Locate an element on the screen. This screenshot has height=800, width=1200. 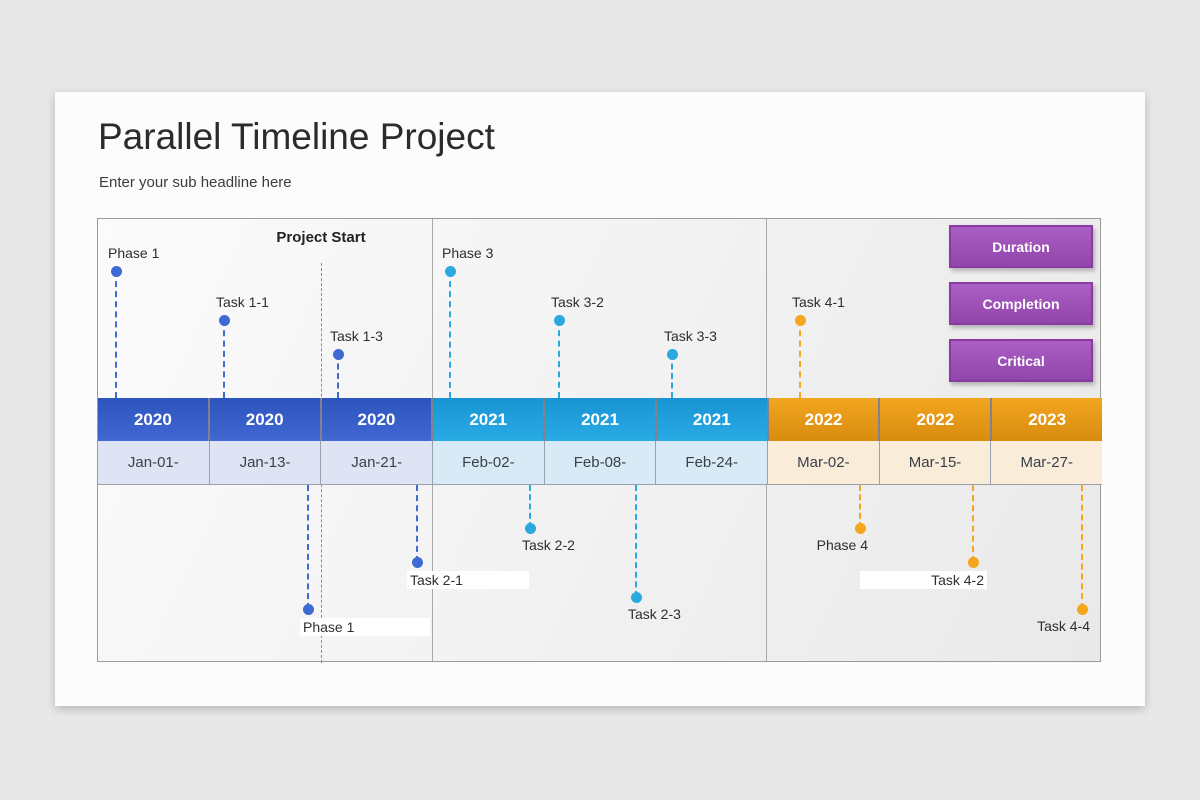
marker-label-task-2-3-bottom: Task 2-3 is located at coordinates (654, 614).